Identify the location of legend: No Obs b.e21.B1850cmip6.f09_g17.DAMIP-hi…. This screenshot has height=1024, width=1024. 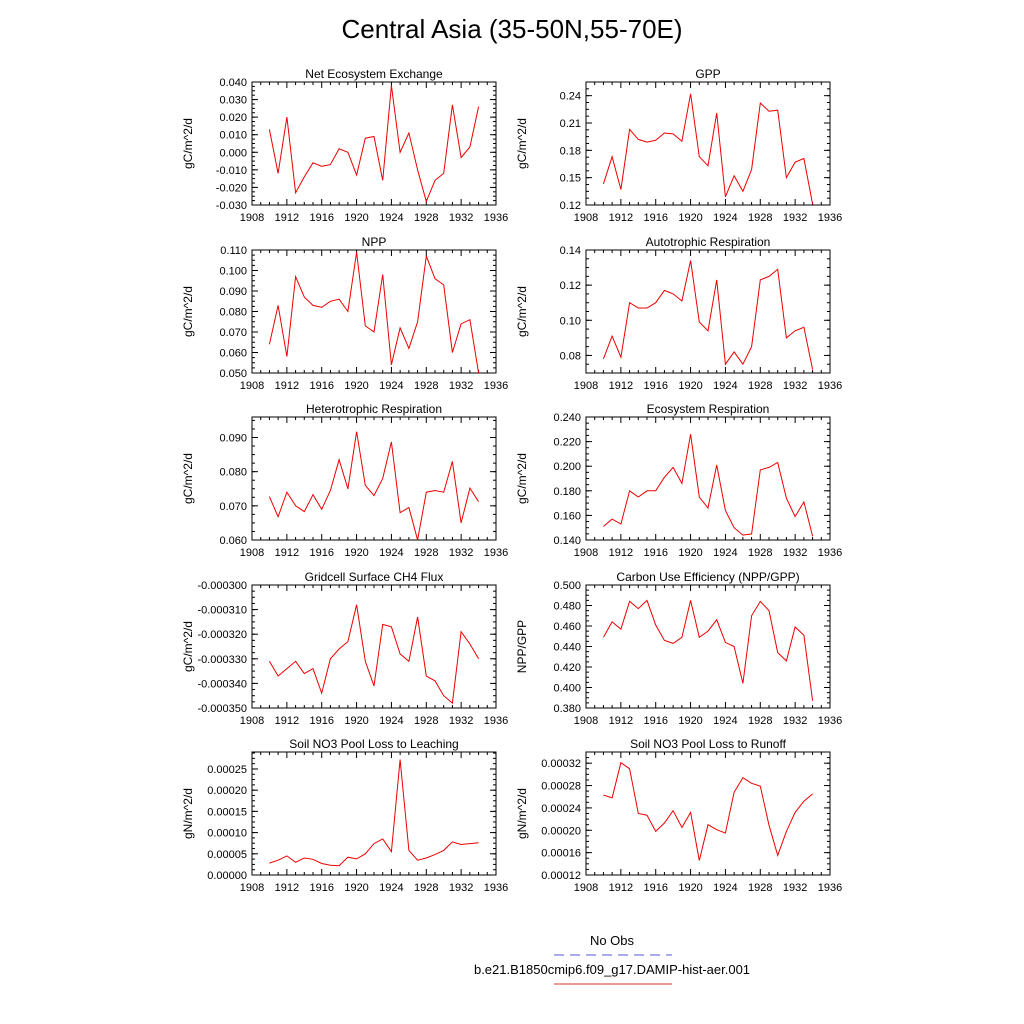
(612, 959).